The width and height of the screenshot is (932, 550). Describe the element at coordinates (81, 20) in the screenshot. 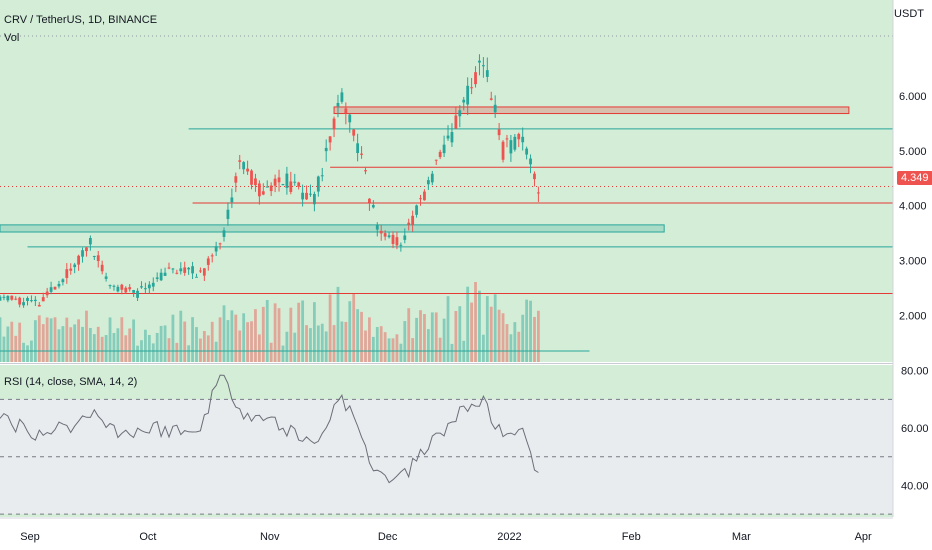

I see `symbol-title: CRV / TetherUS, 1D, BINANCE` at that location.